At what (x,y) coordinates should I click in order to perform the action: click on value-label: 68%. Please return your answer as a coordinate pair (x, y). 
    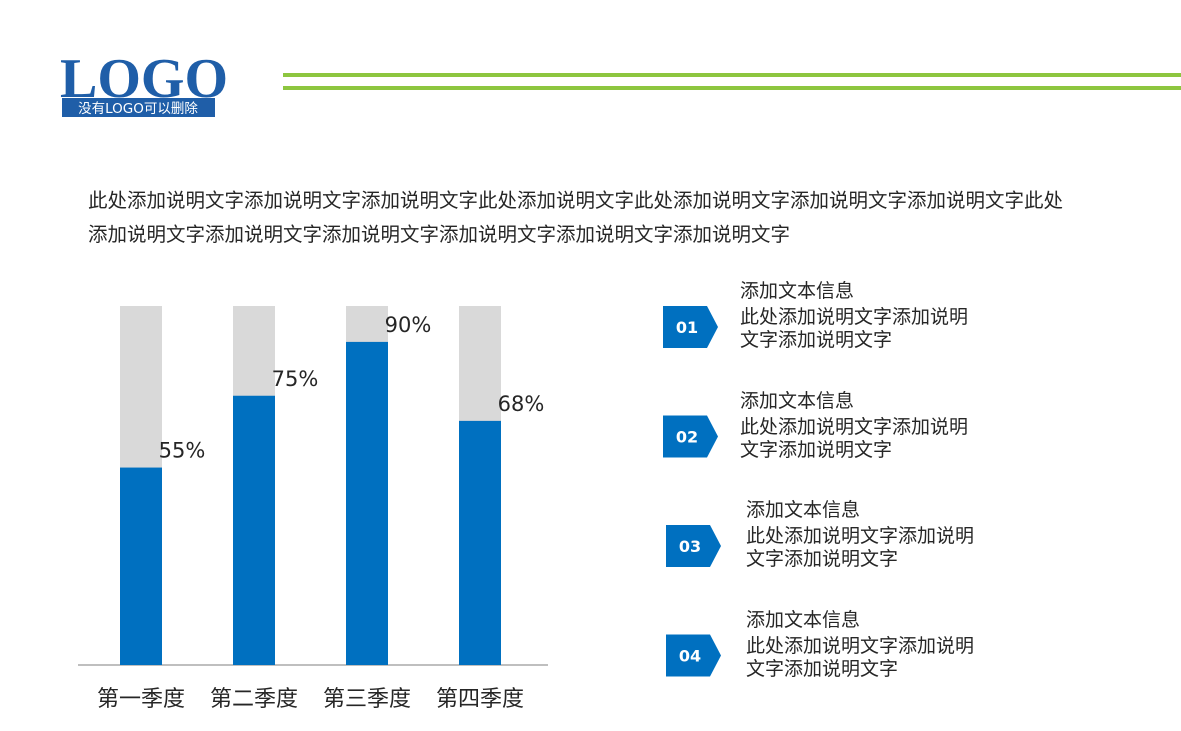
    Looking at the image, I should click on (521, 404).